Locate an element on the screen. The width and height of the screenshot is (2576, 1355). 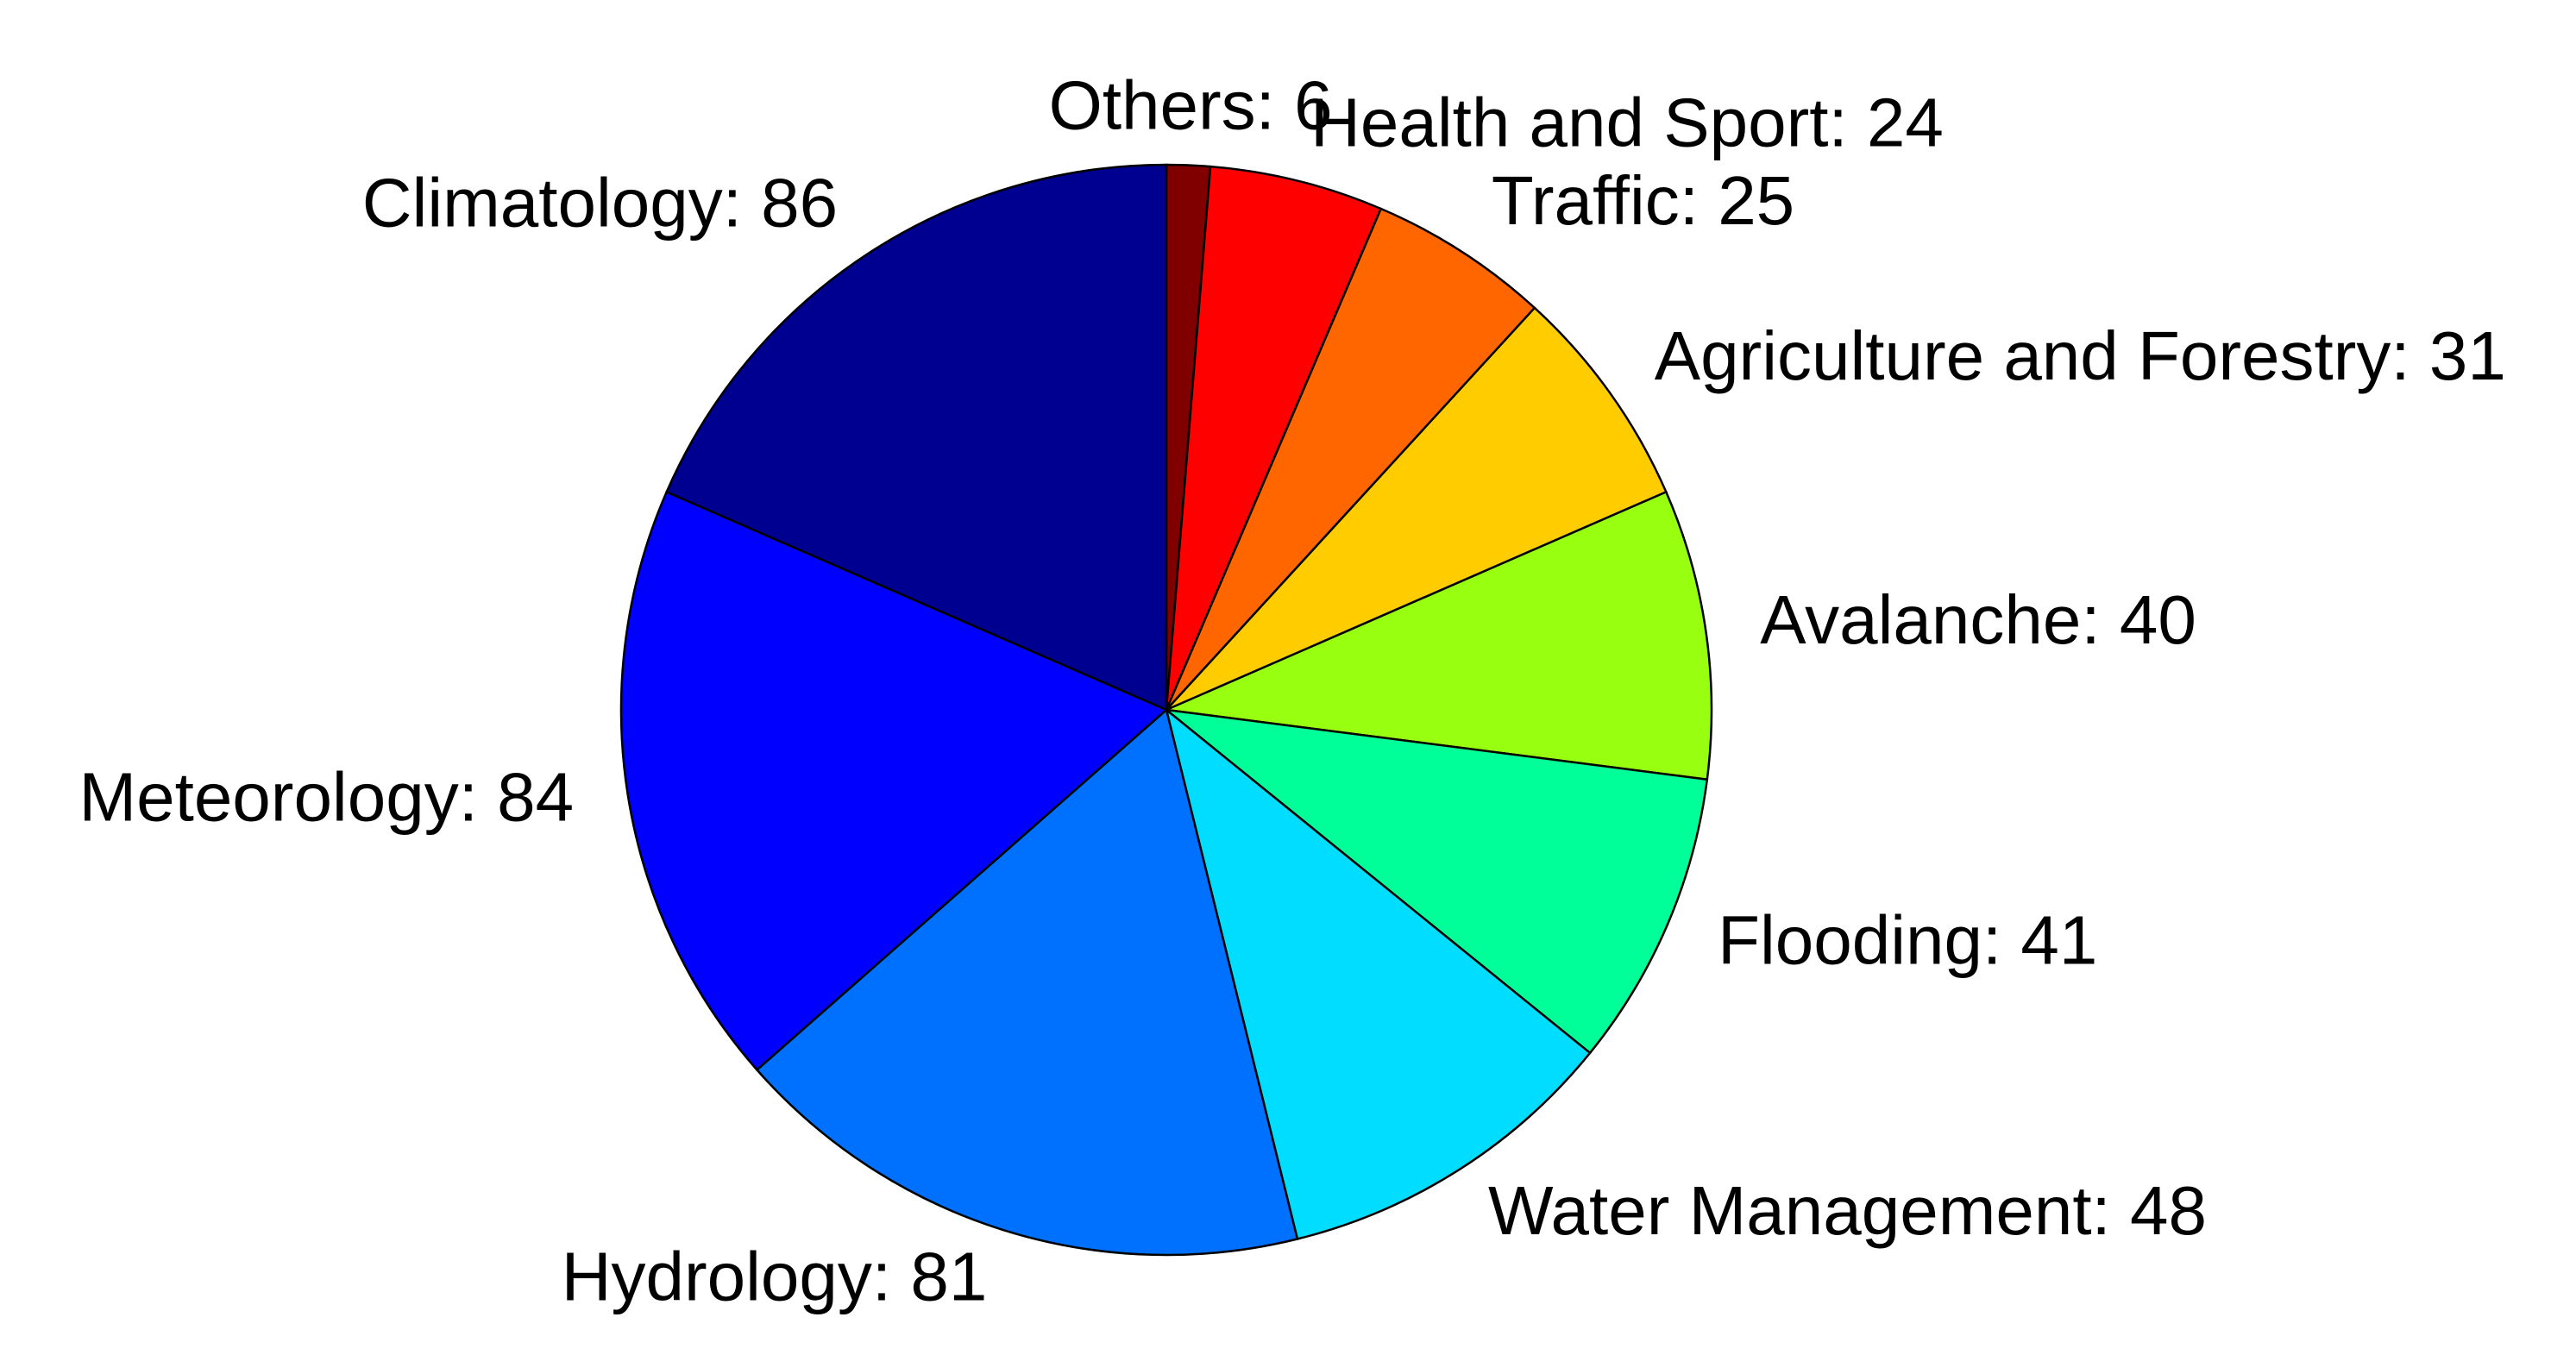
slice-label: Health and Sport: 24 is located at coordinates (1627, 122).